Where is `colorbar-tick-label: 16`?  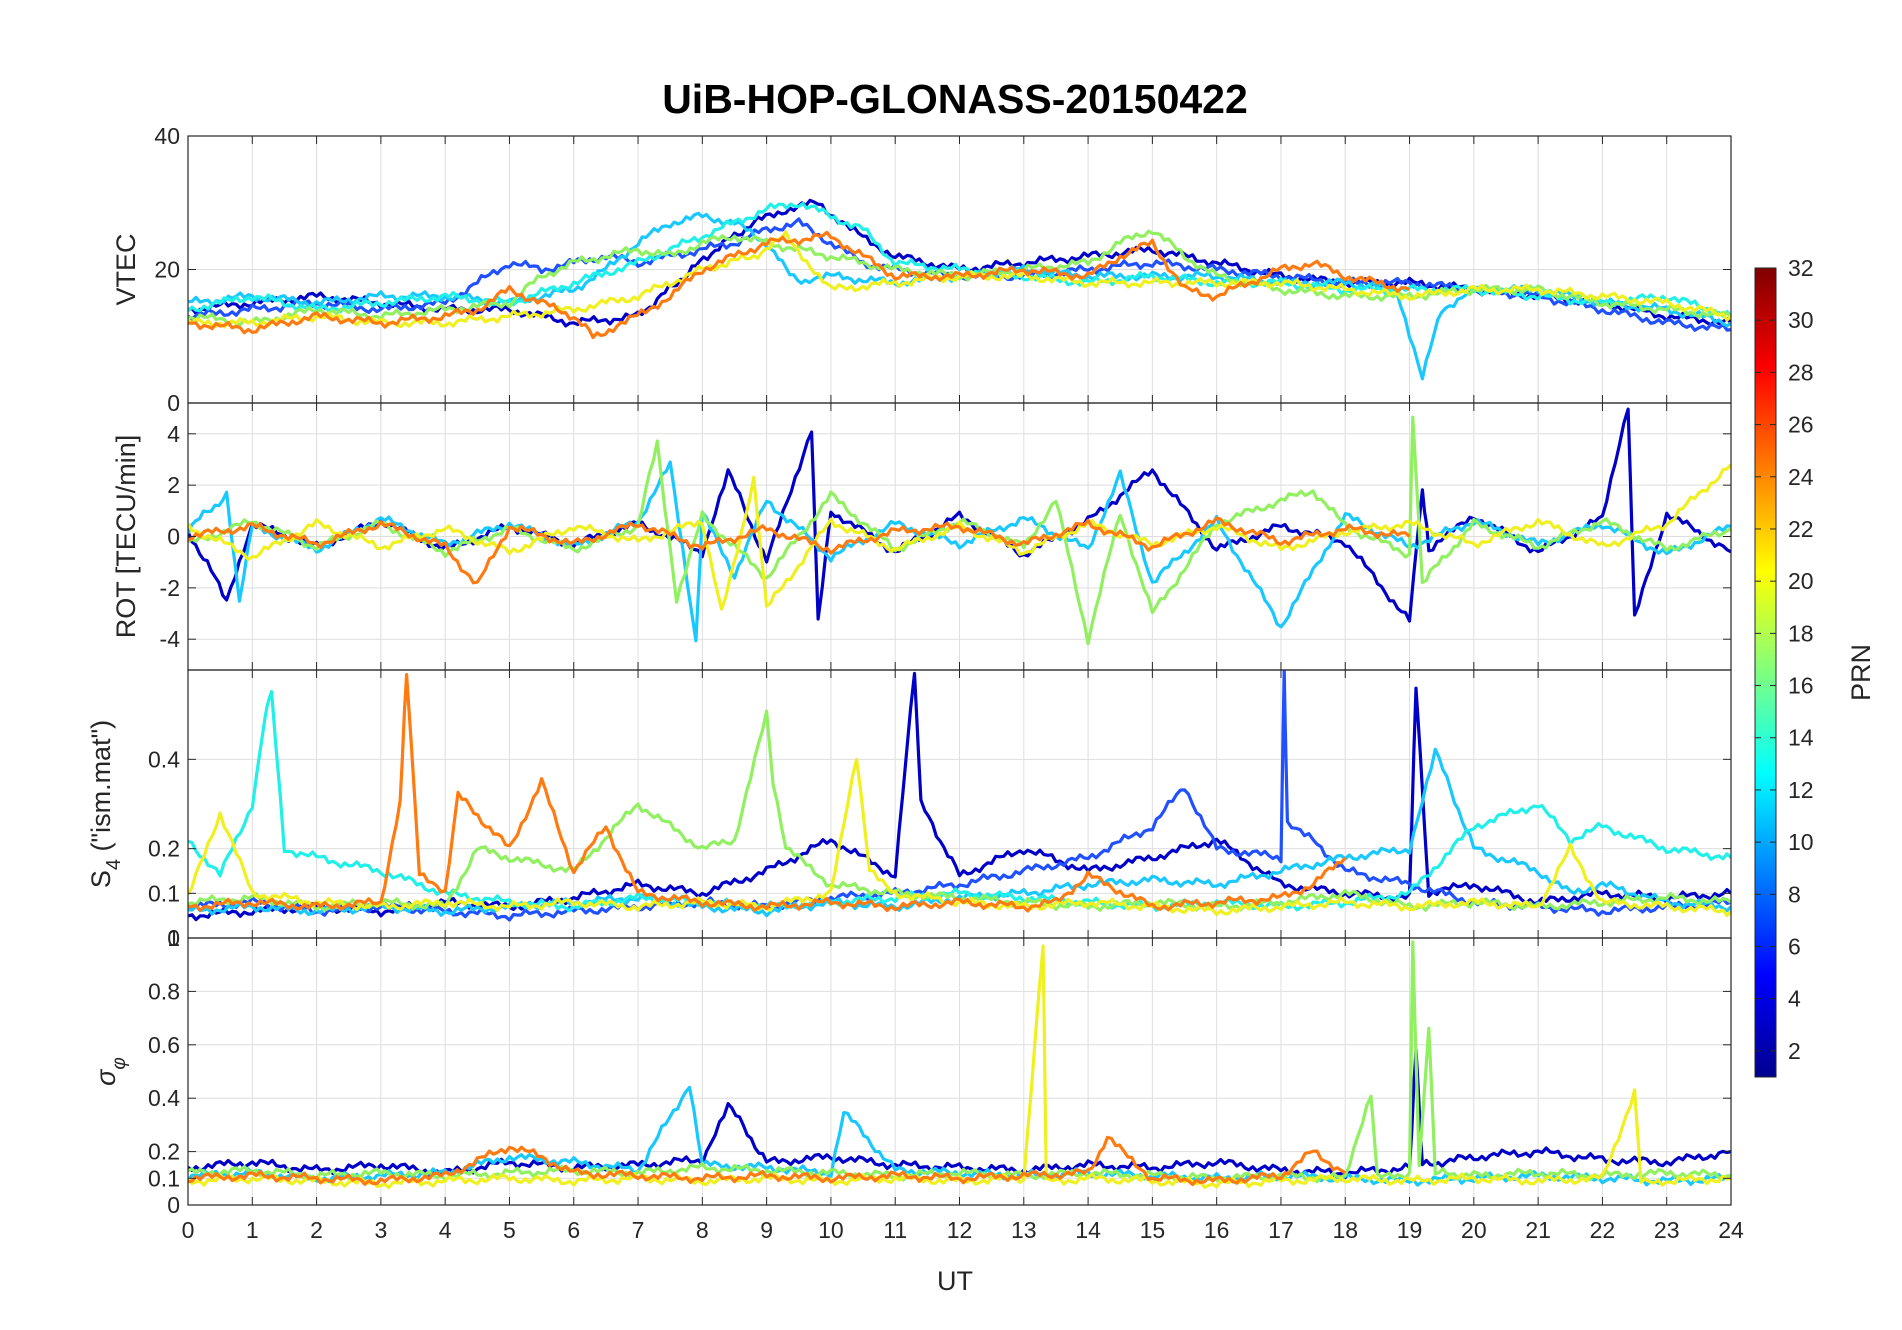
colorbar-tick-label: 16 is located at coordinates (1801, 686).